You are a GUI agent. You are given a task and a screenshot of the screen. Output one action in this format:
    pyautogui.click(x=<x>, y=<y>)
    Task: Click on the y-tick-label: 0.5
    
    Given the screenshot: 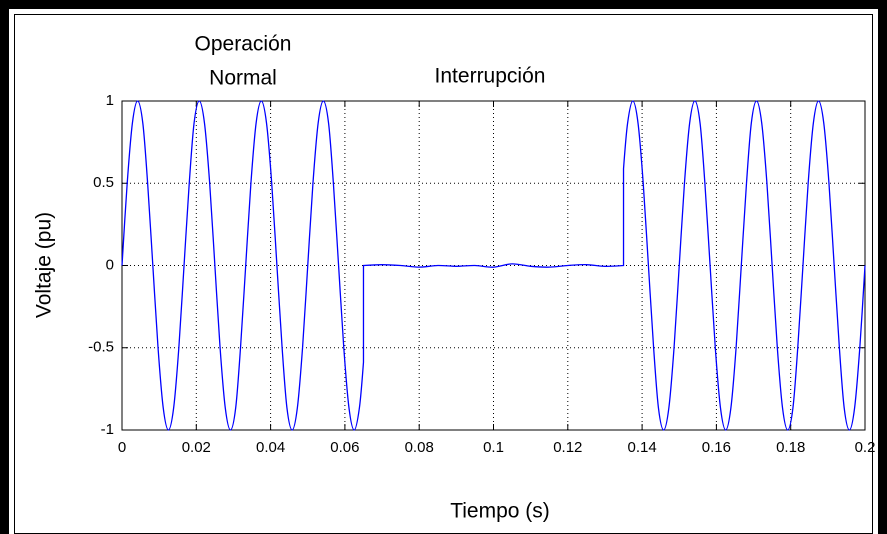 What is the action you would take?
    pyautogui.click(x=103, y=182)
    